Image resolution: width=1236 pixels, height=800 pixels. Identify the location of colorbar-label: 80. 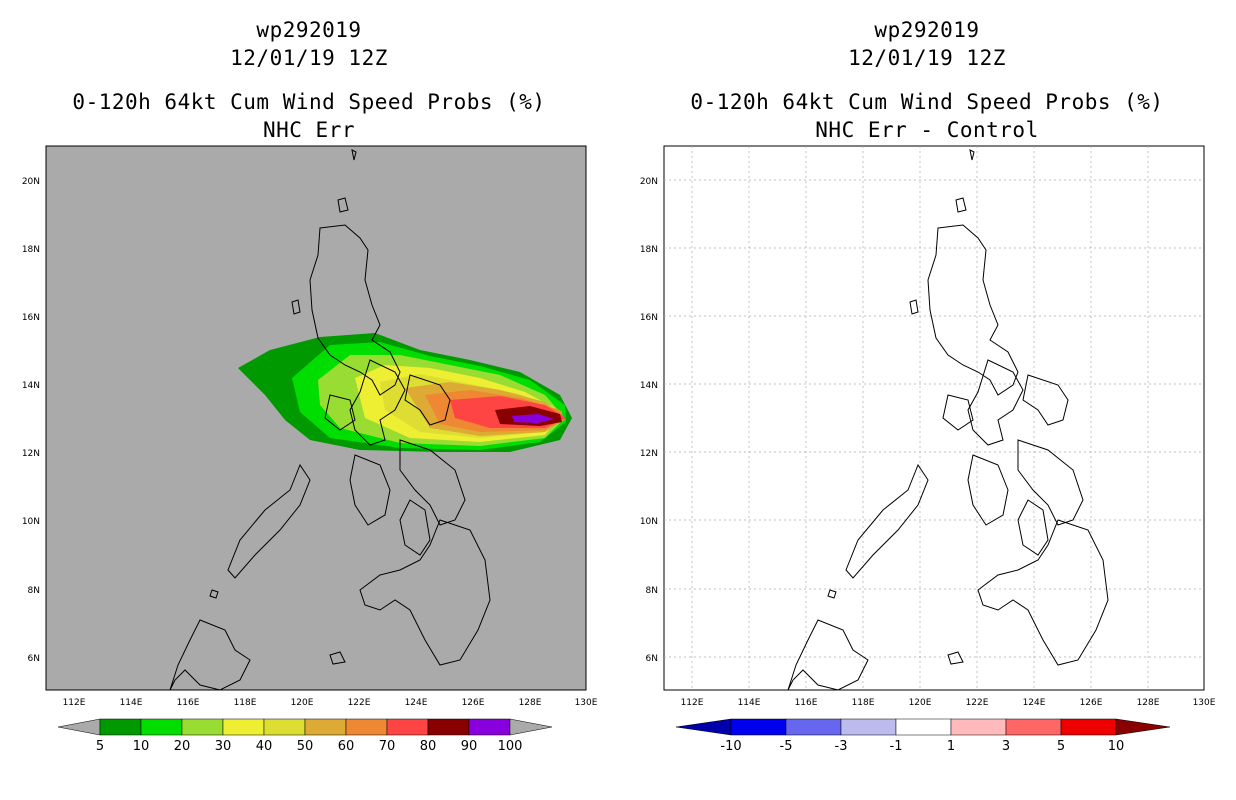
(428, 746).